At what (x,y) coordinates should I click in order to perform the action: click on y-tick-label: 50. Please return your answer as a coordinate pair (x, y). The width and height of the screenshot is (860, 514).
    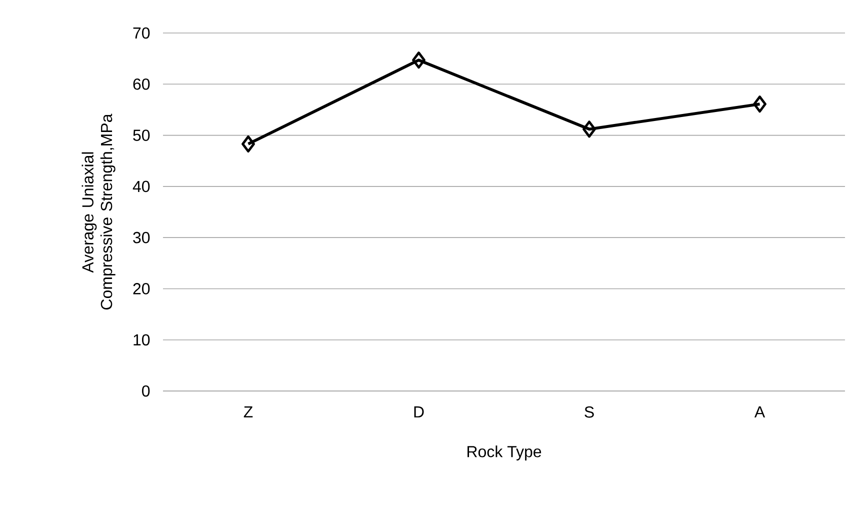
    Looking at the image, I should click on (141, 135).